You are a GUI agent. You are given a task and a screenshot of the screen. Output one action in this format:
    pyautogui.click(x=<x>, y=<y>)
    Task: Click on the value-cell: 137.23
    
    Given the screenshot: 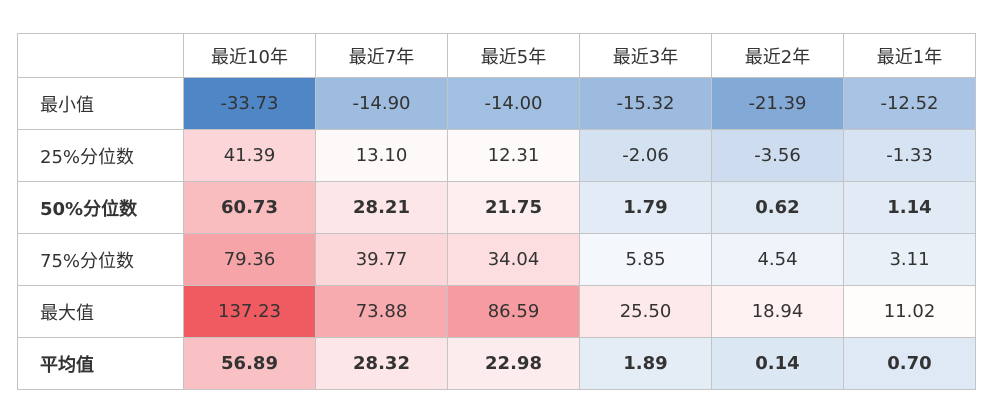 What is the action you would take?
    pyautogui.click(x=249, y=311)
    